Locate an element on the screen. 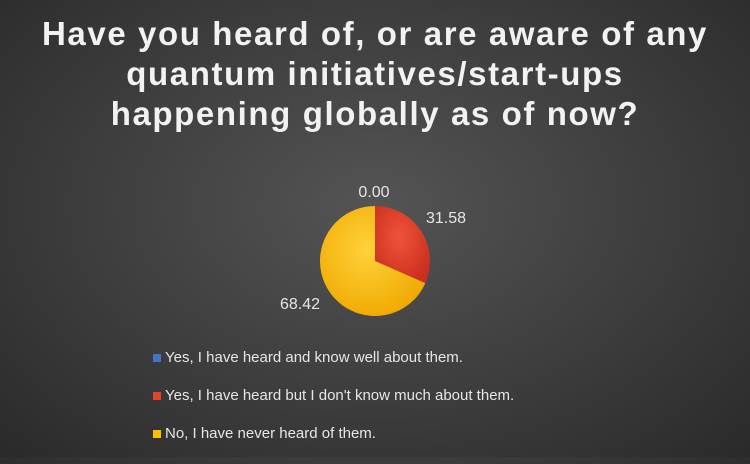 The image size is (750, 464). legend-label: No, I have never heard of them. is located at coordinates (270, 433).